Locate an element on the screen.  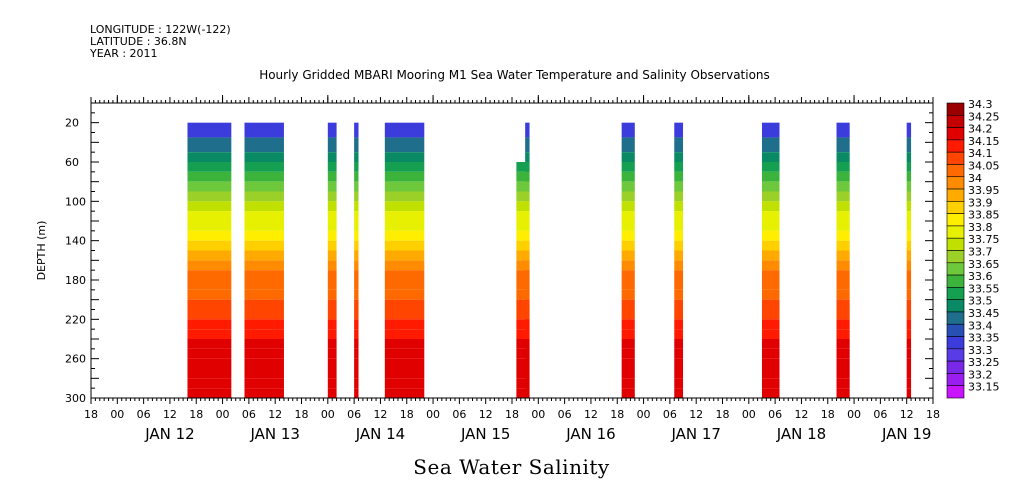
colorbar-label: 33.9 is located at coordinates (980, 202).